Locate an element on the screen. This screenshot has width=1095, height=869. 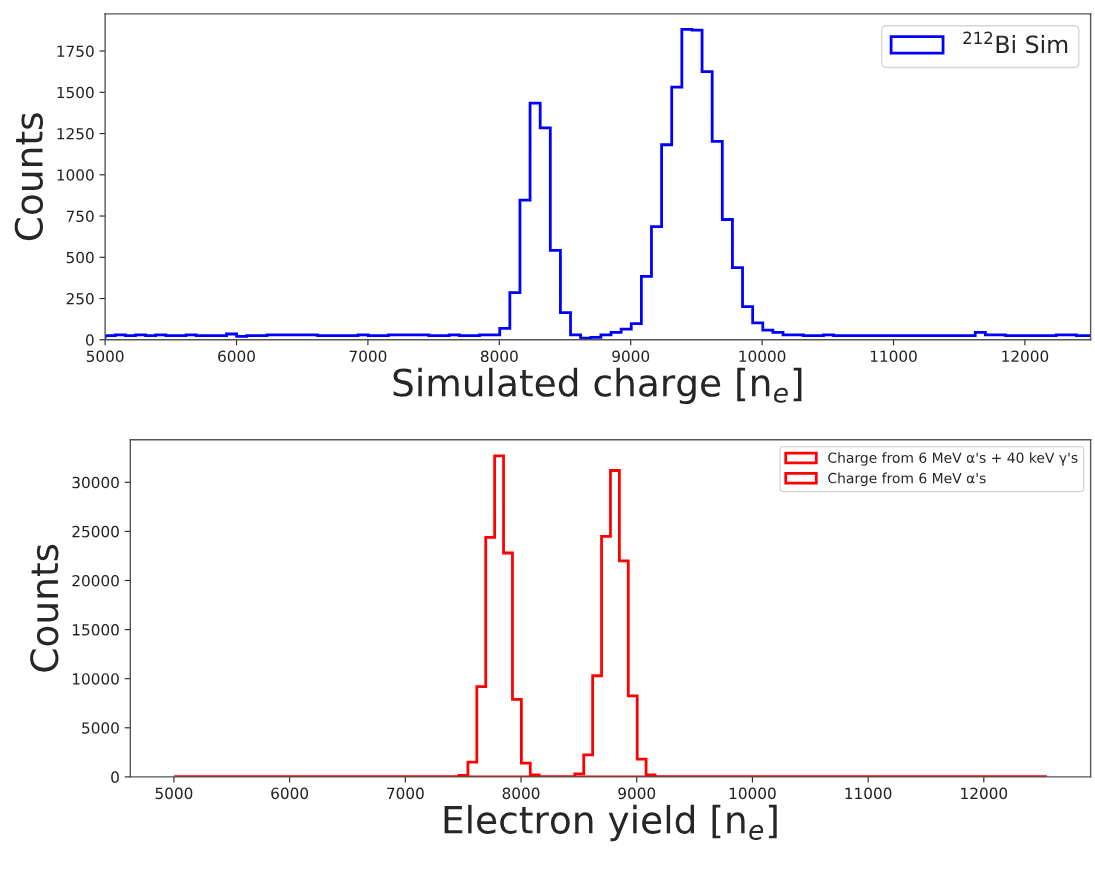
legend-label: $^{212}$Bi Sim is located at coordinates (1015, 42).